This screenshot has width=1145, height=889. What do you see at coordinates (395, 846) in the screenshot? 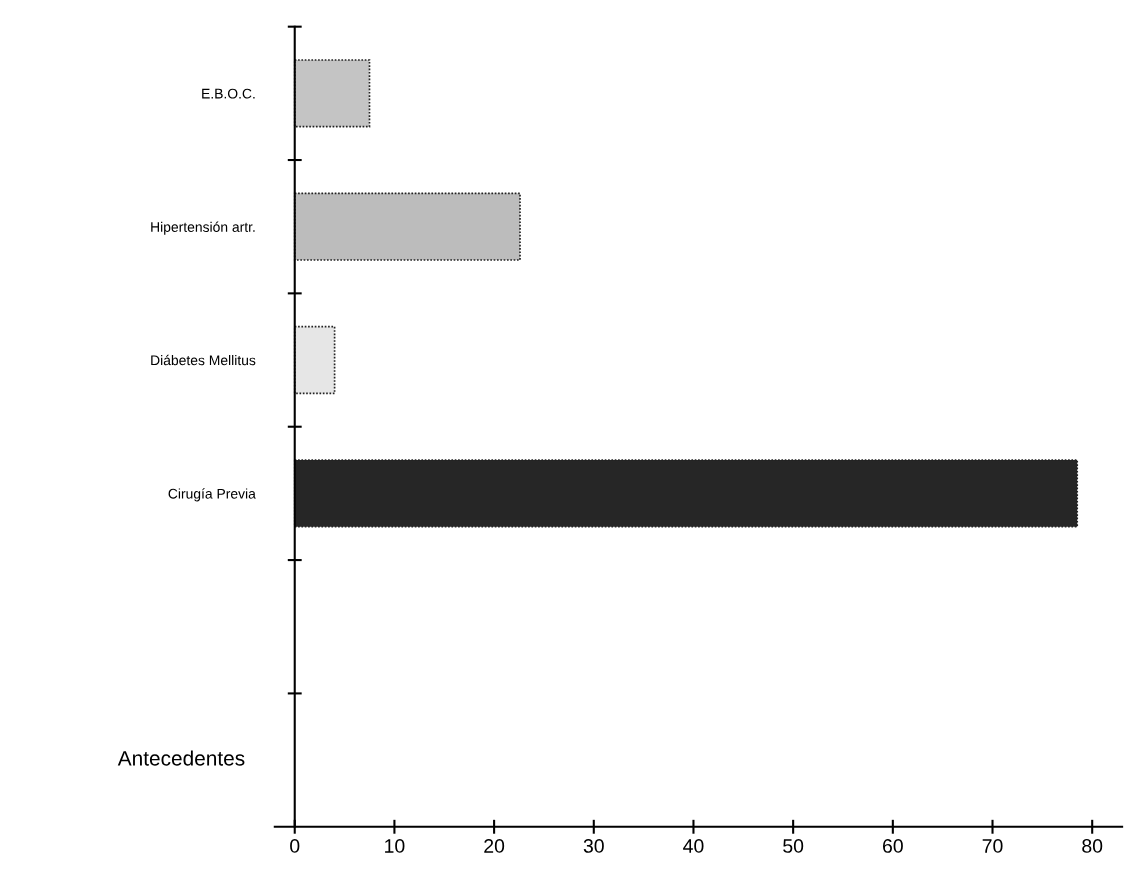
I see `x-tick-label: 10` at bounding box center [395, 846].